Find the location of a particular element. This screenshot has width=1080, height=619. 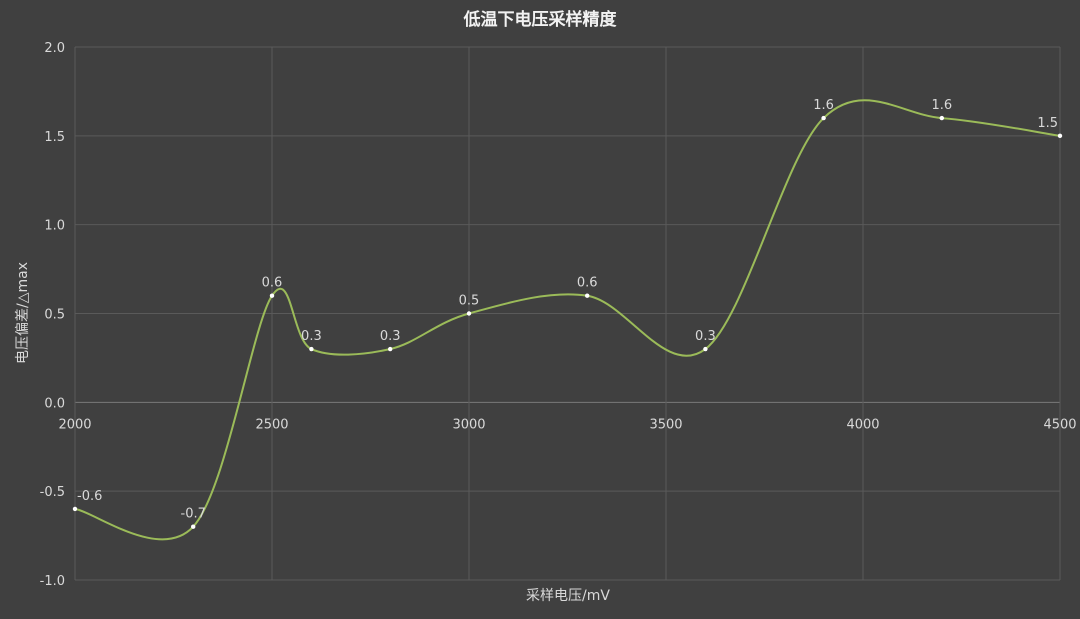

y-tick-label: 0.0 is located at coordinates (54, 403).